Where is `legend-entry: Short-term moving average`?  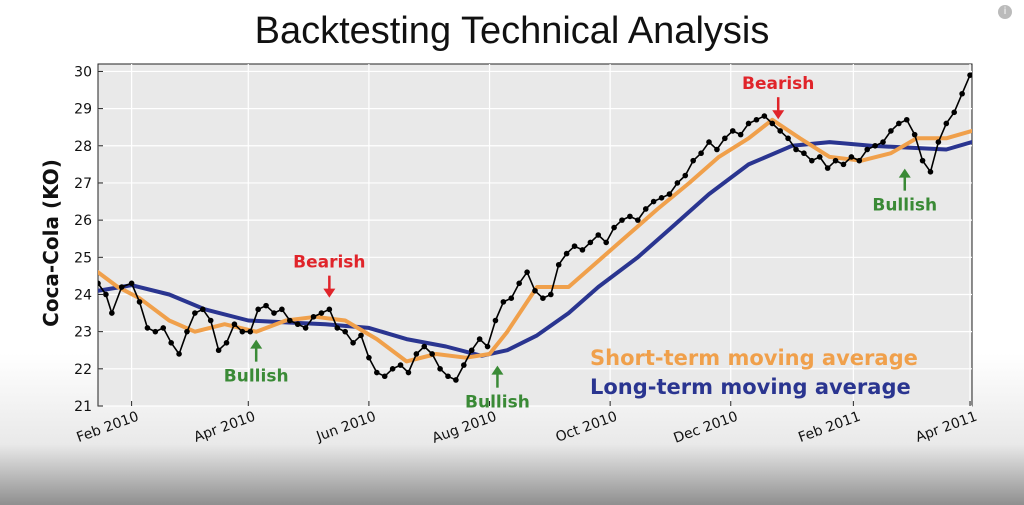 legend-entry: Short-term moving average is located at coordinates (754, 358).